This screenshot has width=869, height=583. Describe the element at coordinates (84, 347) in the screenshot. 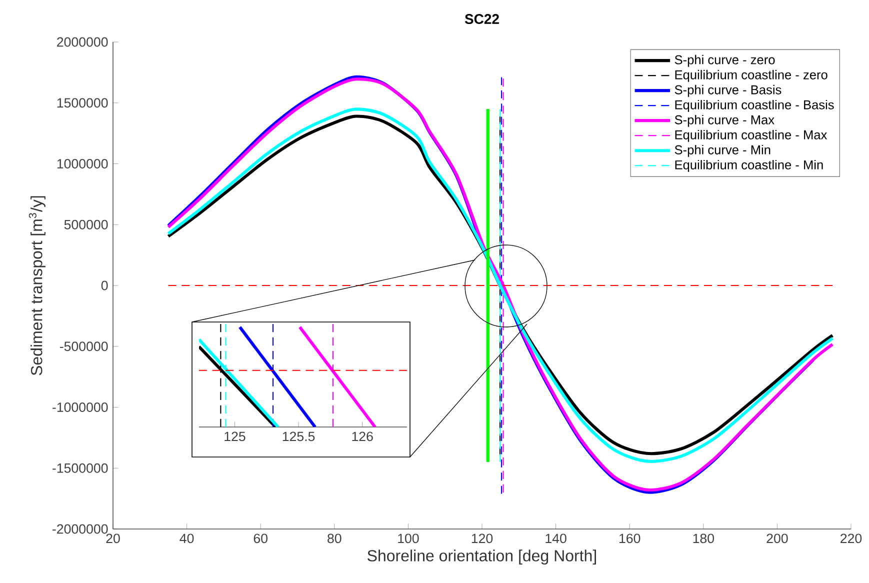

I see `y-tick-label: -500000` at that location.